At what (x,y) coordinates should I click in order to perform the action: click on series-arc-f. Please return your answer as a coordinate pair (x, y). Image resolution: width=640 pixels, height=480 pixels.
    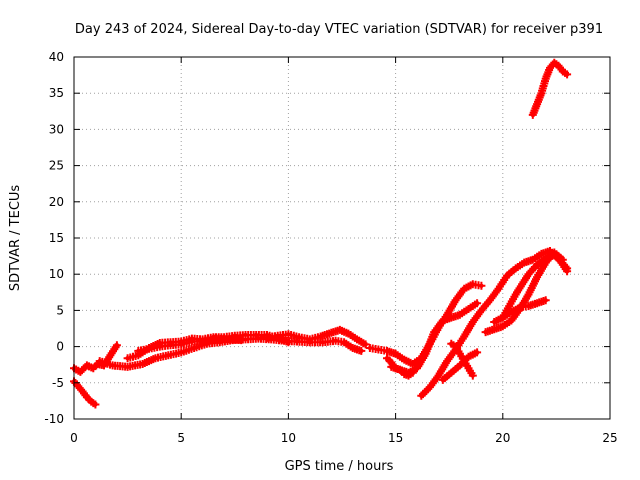
    Looking at the image, I should click on (316, 337).